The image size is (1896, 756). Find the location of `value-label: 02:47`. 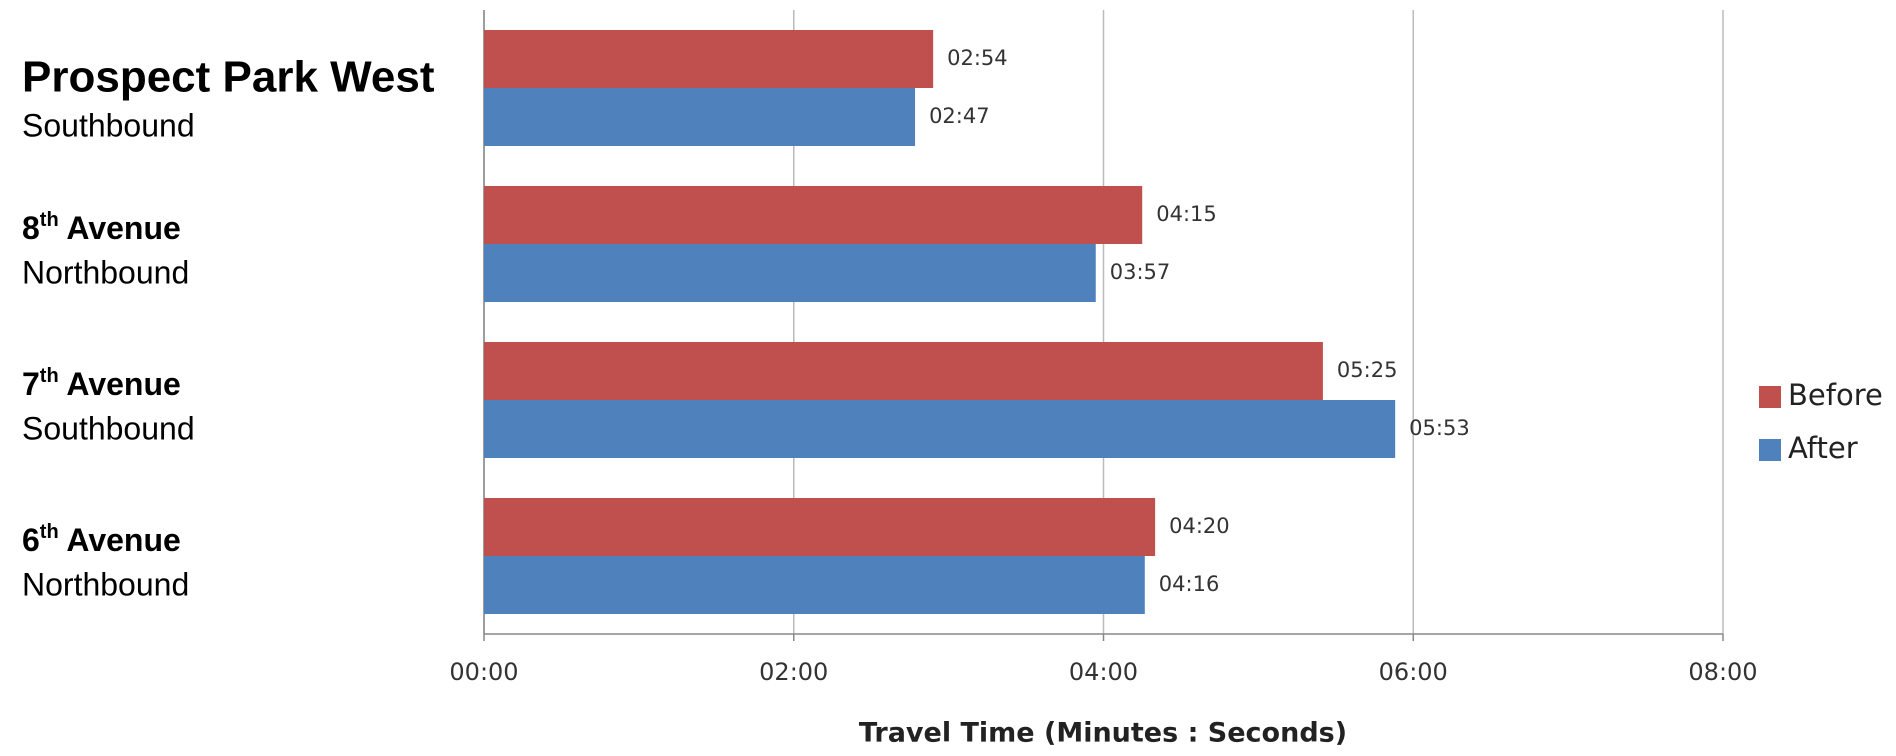

value-label: 02:47 is located at coordinates (959, 116).